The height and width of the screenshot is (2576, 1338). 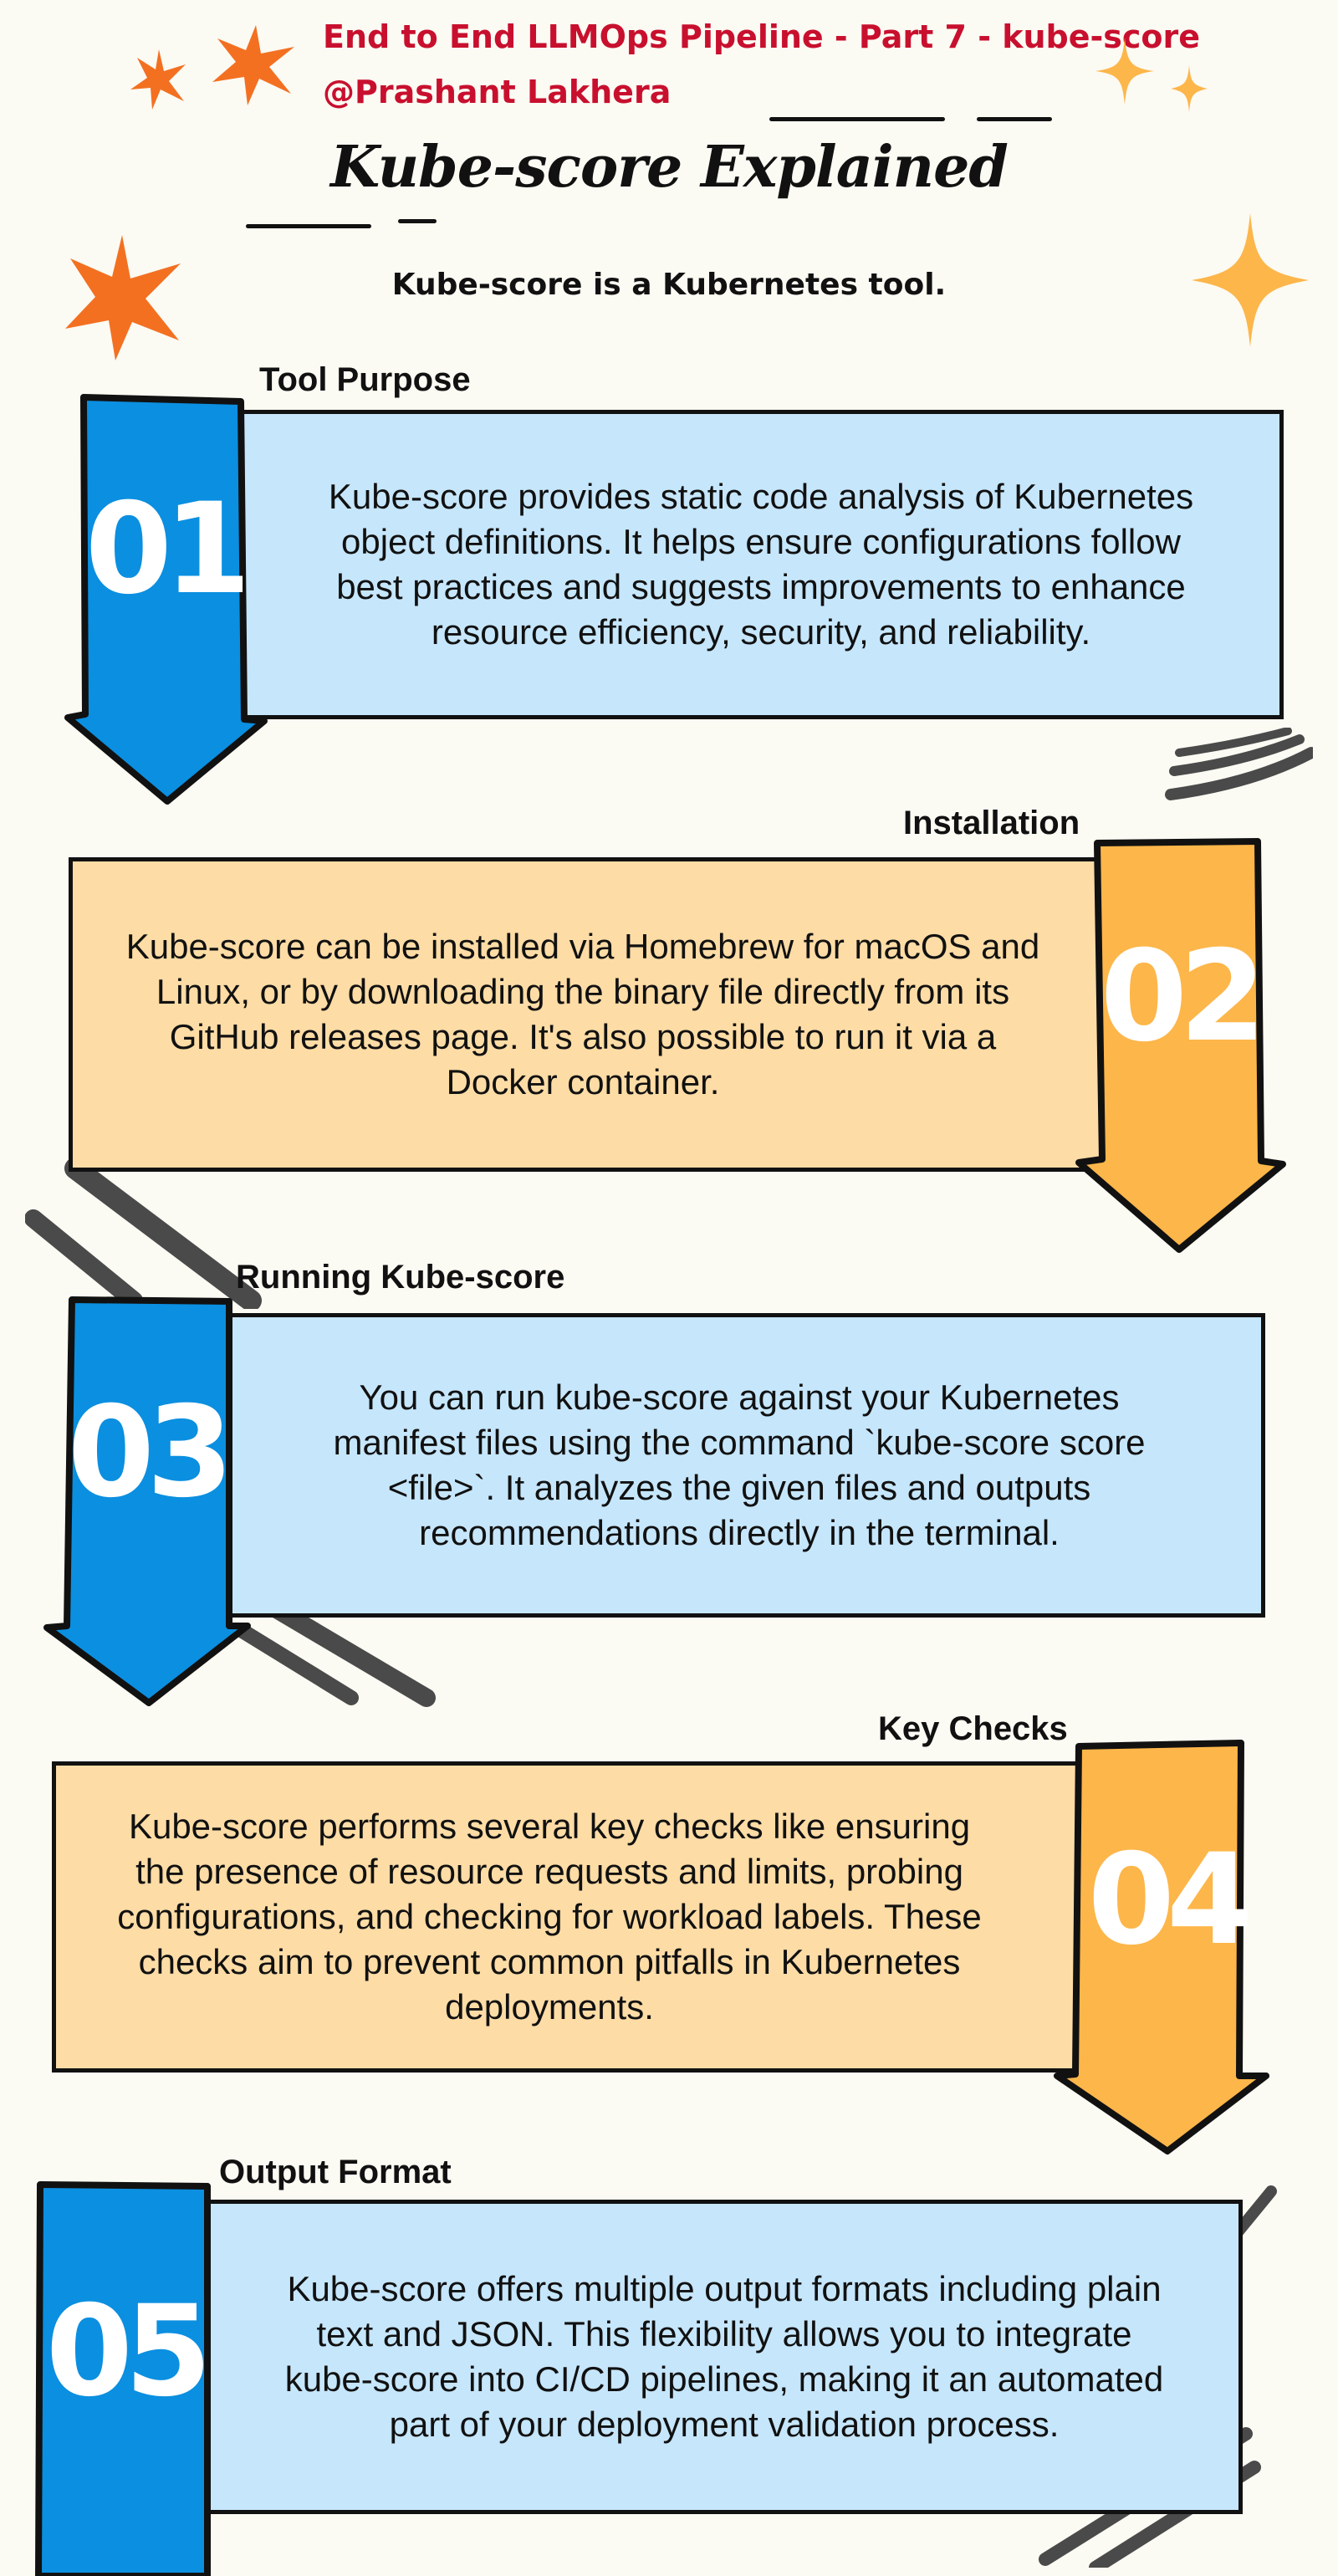 I want to click on author-handle: @Prashant Lakhera, so click(x=498, y=92).